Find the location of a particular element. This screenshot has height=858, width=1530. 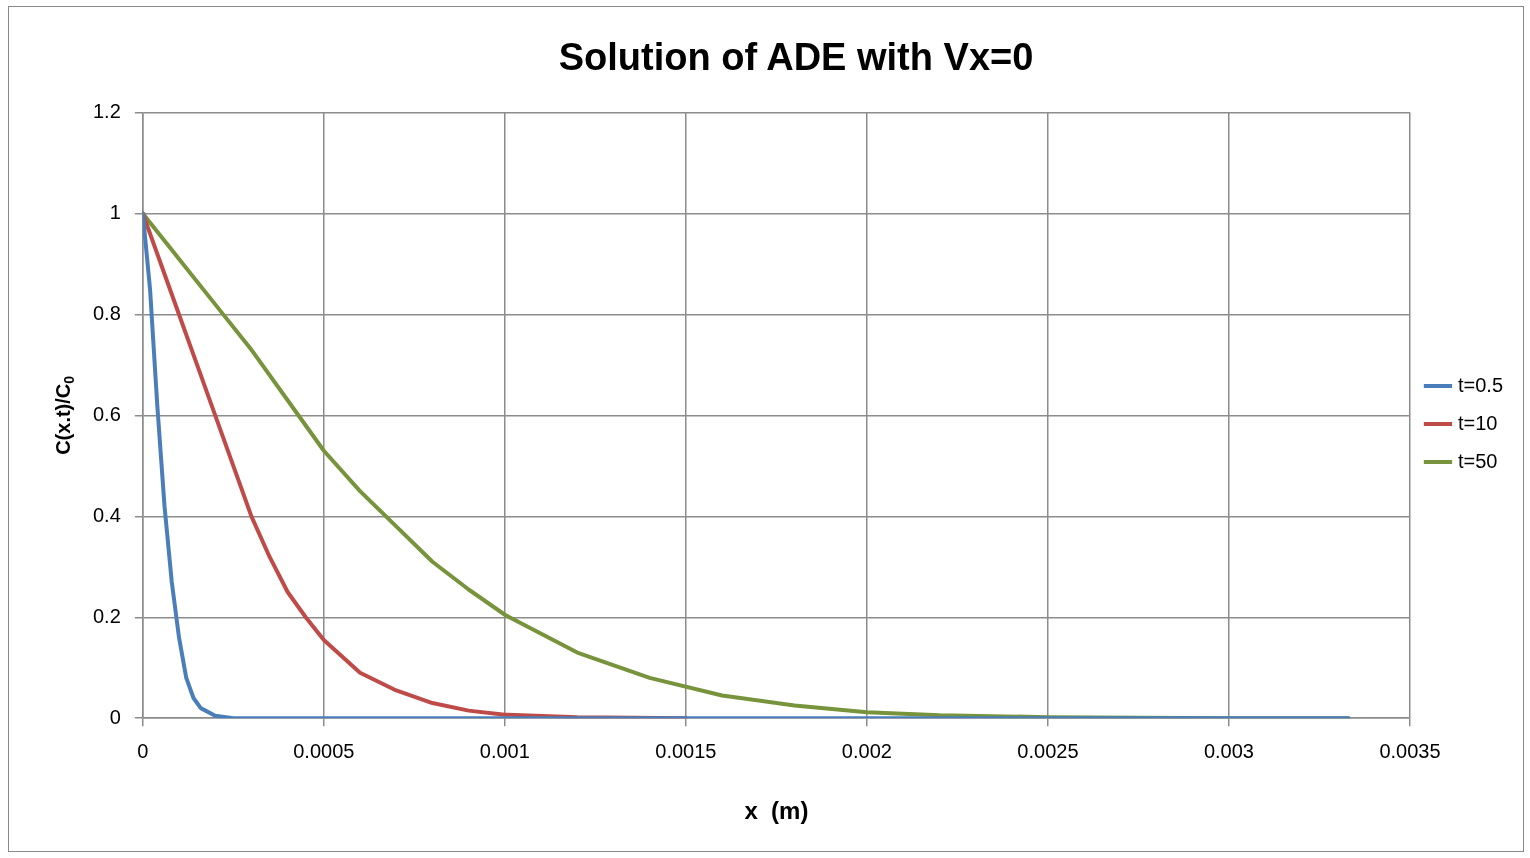

y-tick-label: 0.8 is located at coordinates (106, 312).